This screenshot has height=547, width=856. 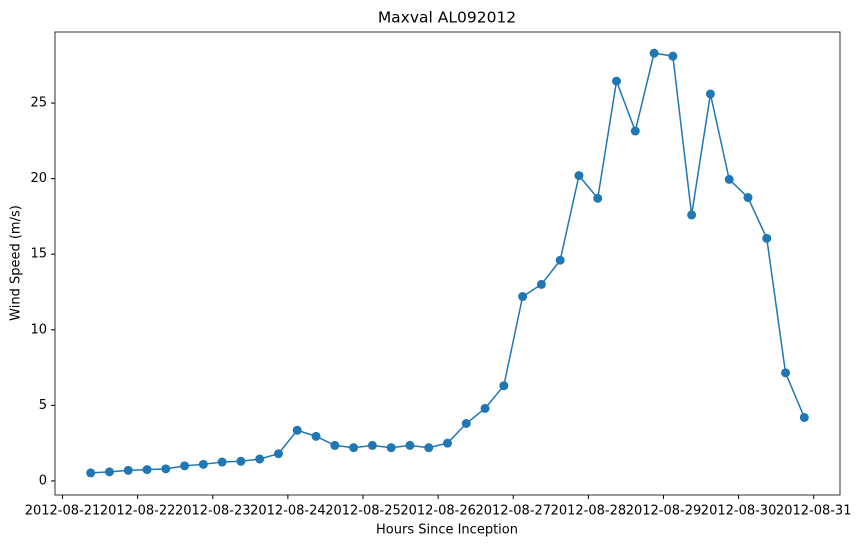 I want to click on x-tick-label: 2012-08-22, so click(x=138, y=511).